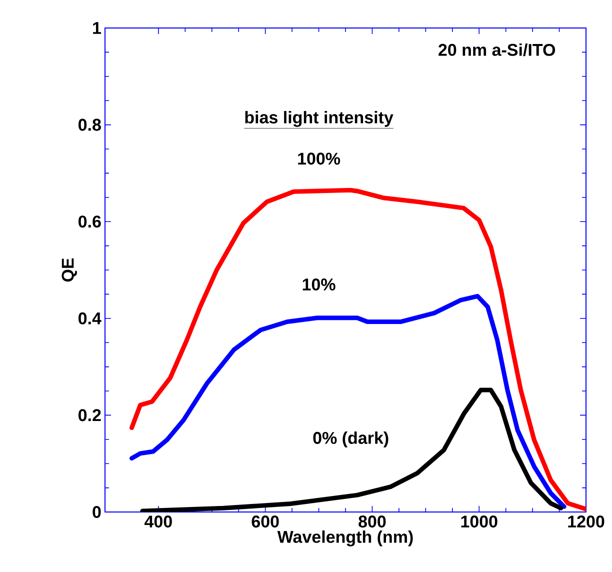 This screenshot has height=572, width=612. What do you see at coordinates (90, 318) in the screenshot?
I see `y-tick-label: 0.4` at bounding box center [90, 318].